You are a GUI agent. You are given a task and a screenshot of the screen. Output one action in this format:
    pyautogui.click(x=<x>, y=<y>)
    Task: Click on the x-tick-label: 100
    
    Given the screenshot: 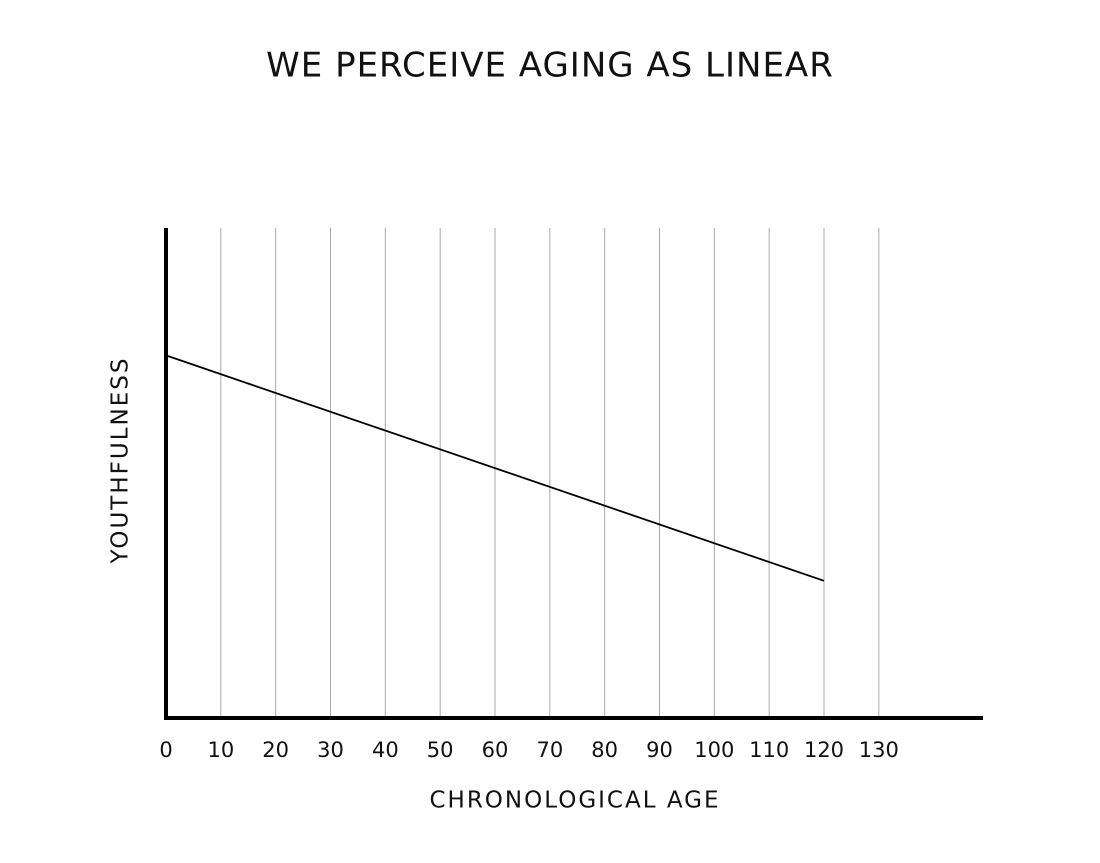 What is the action you would take?
    pyautogui.click(x=714, y=750)
    